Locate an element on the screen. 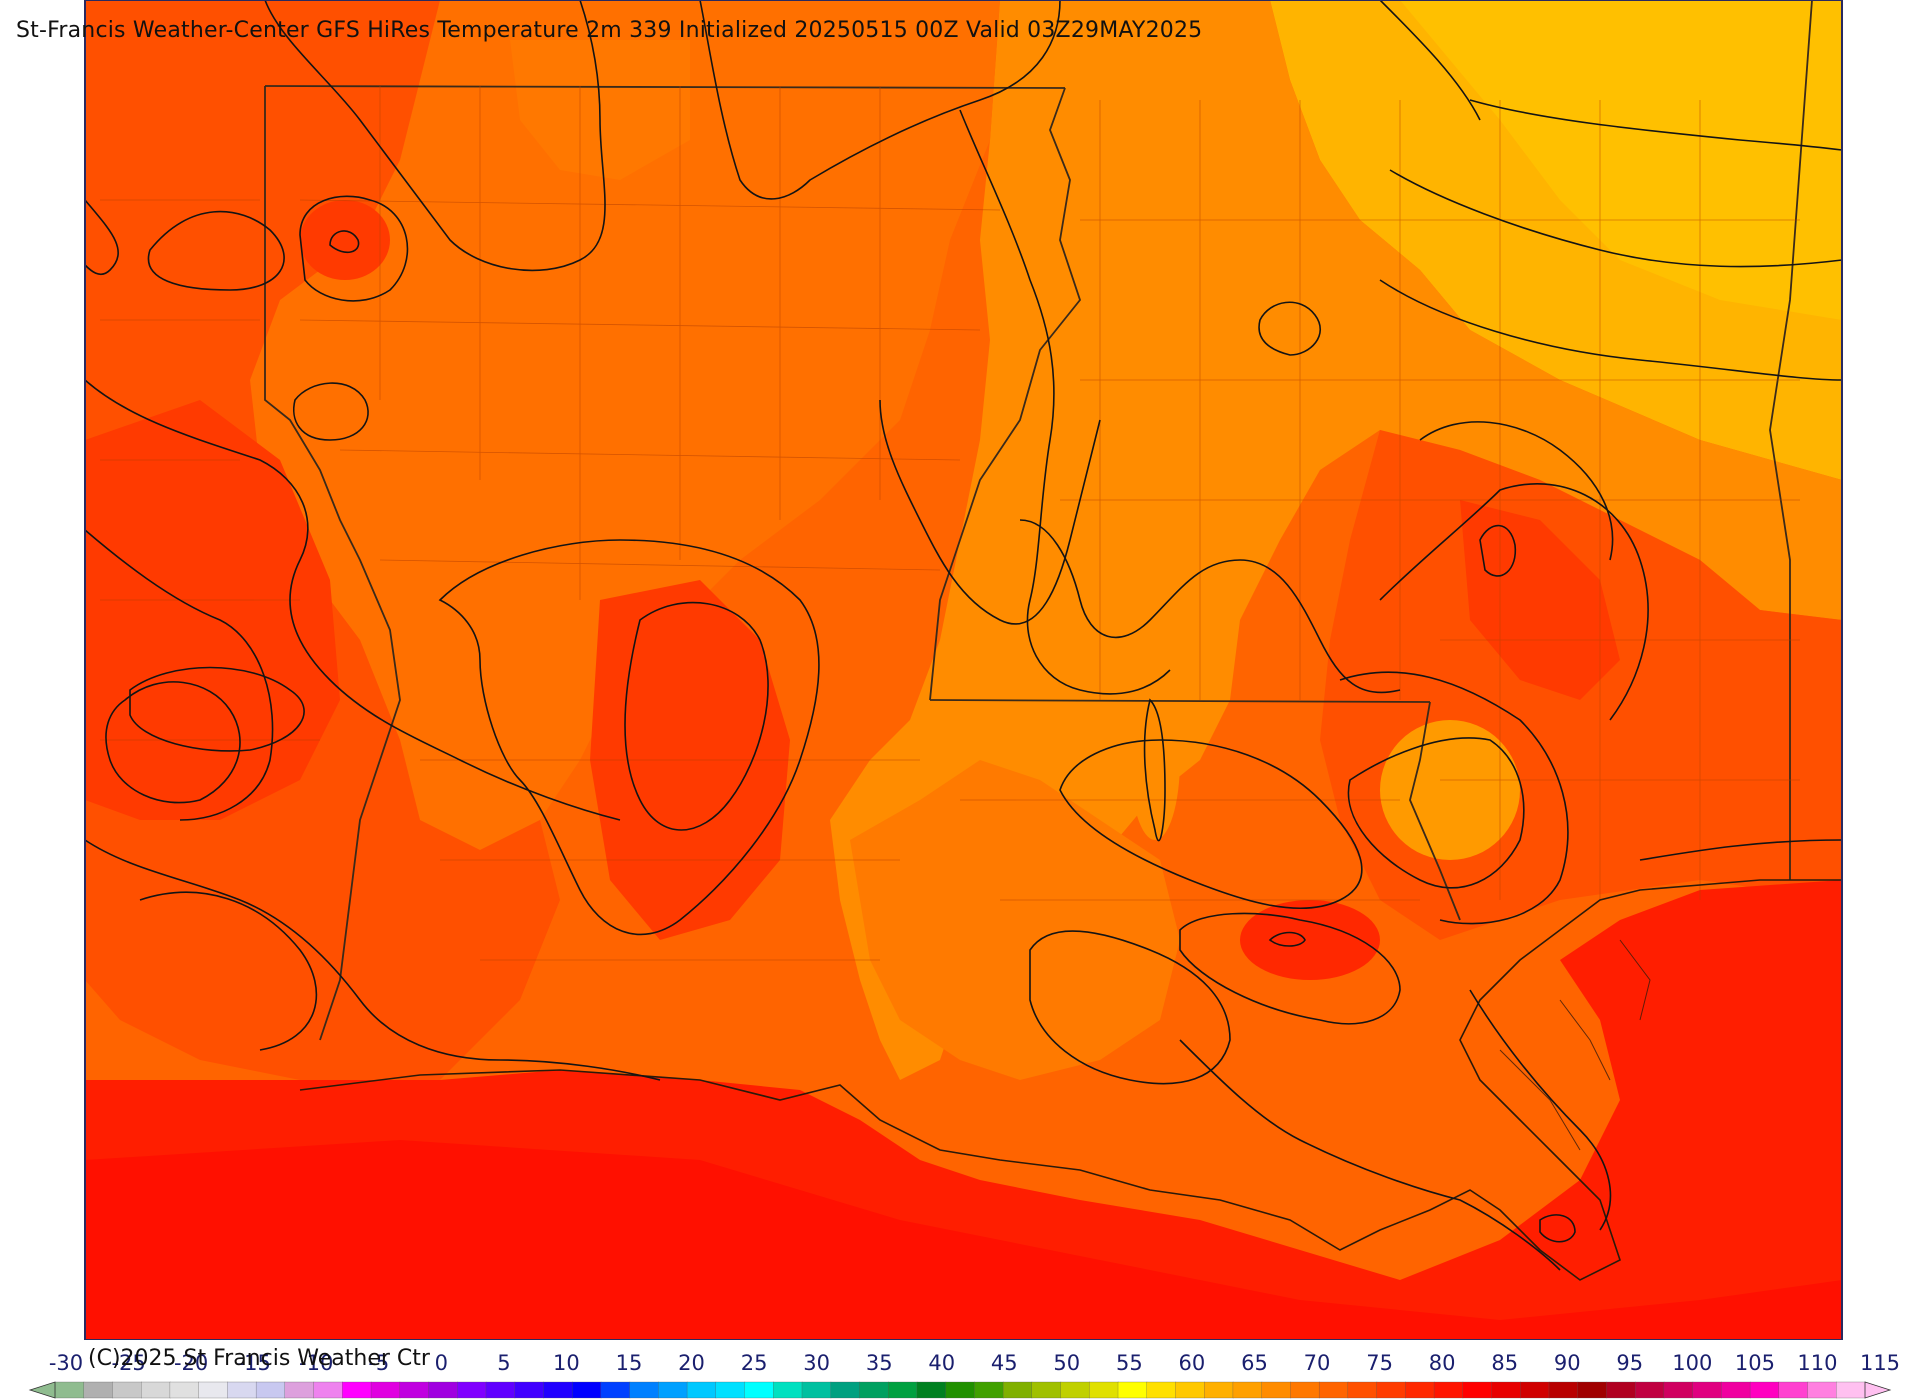  colorbar-tick-label: 50 is located at coordinates (1066, 1363).